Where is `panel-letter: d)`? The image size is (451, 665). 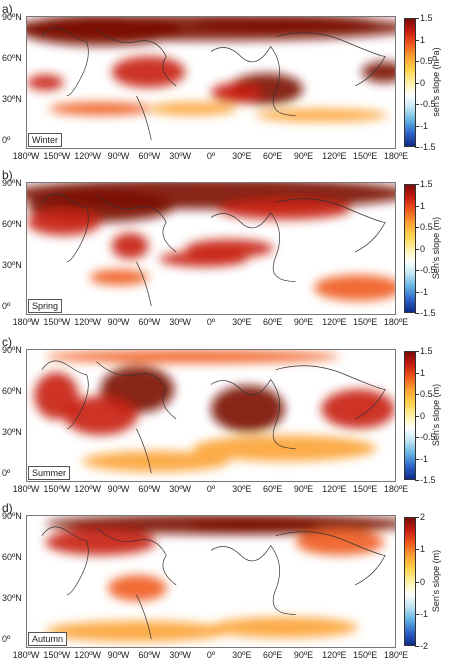
panel-letter: d) is located at coordinates (7, 508).